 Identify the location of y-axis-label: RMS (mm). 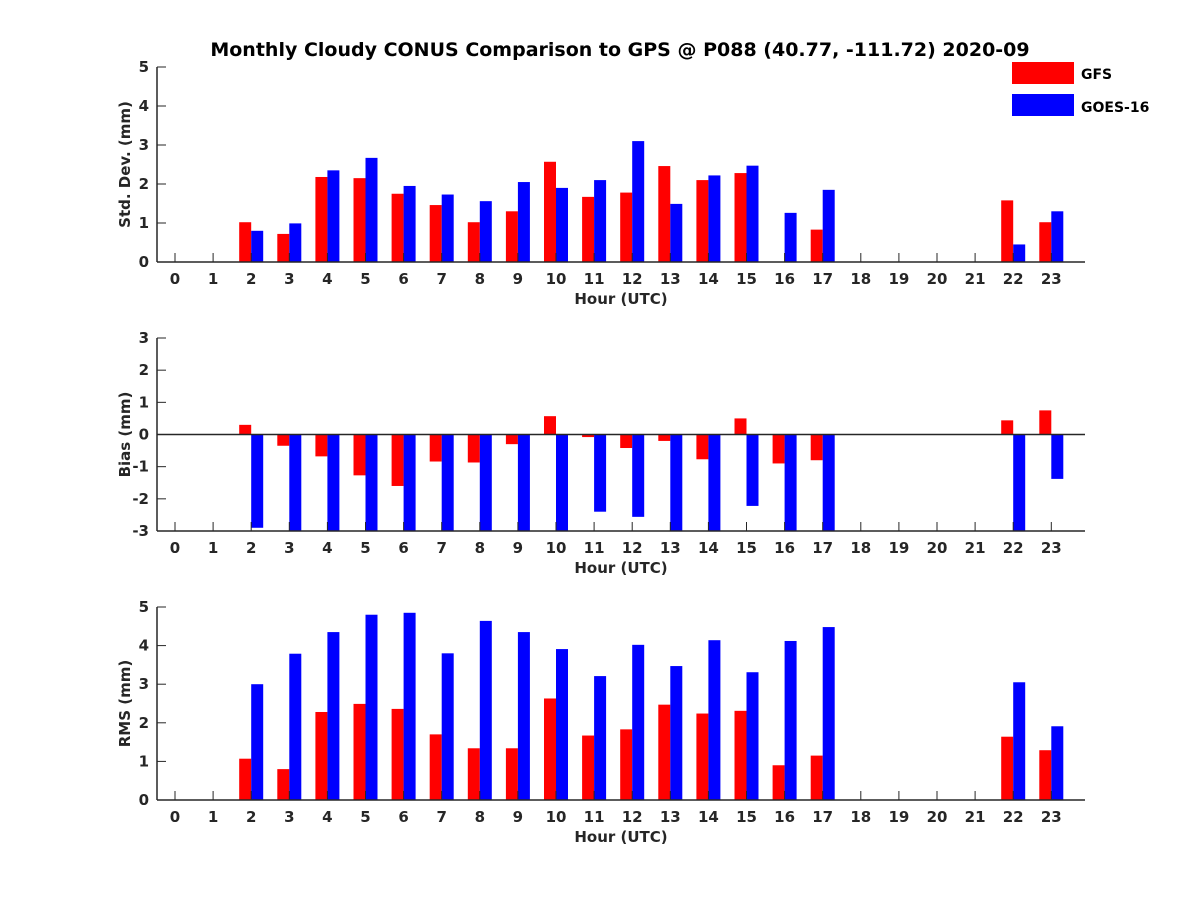
(125, 703).